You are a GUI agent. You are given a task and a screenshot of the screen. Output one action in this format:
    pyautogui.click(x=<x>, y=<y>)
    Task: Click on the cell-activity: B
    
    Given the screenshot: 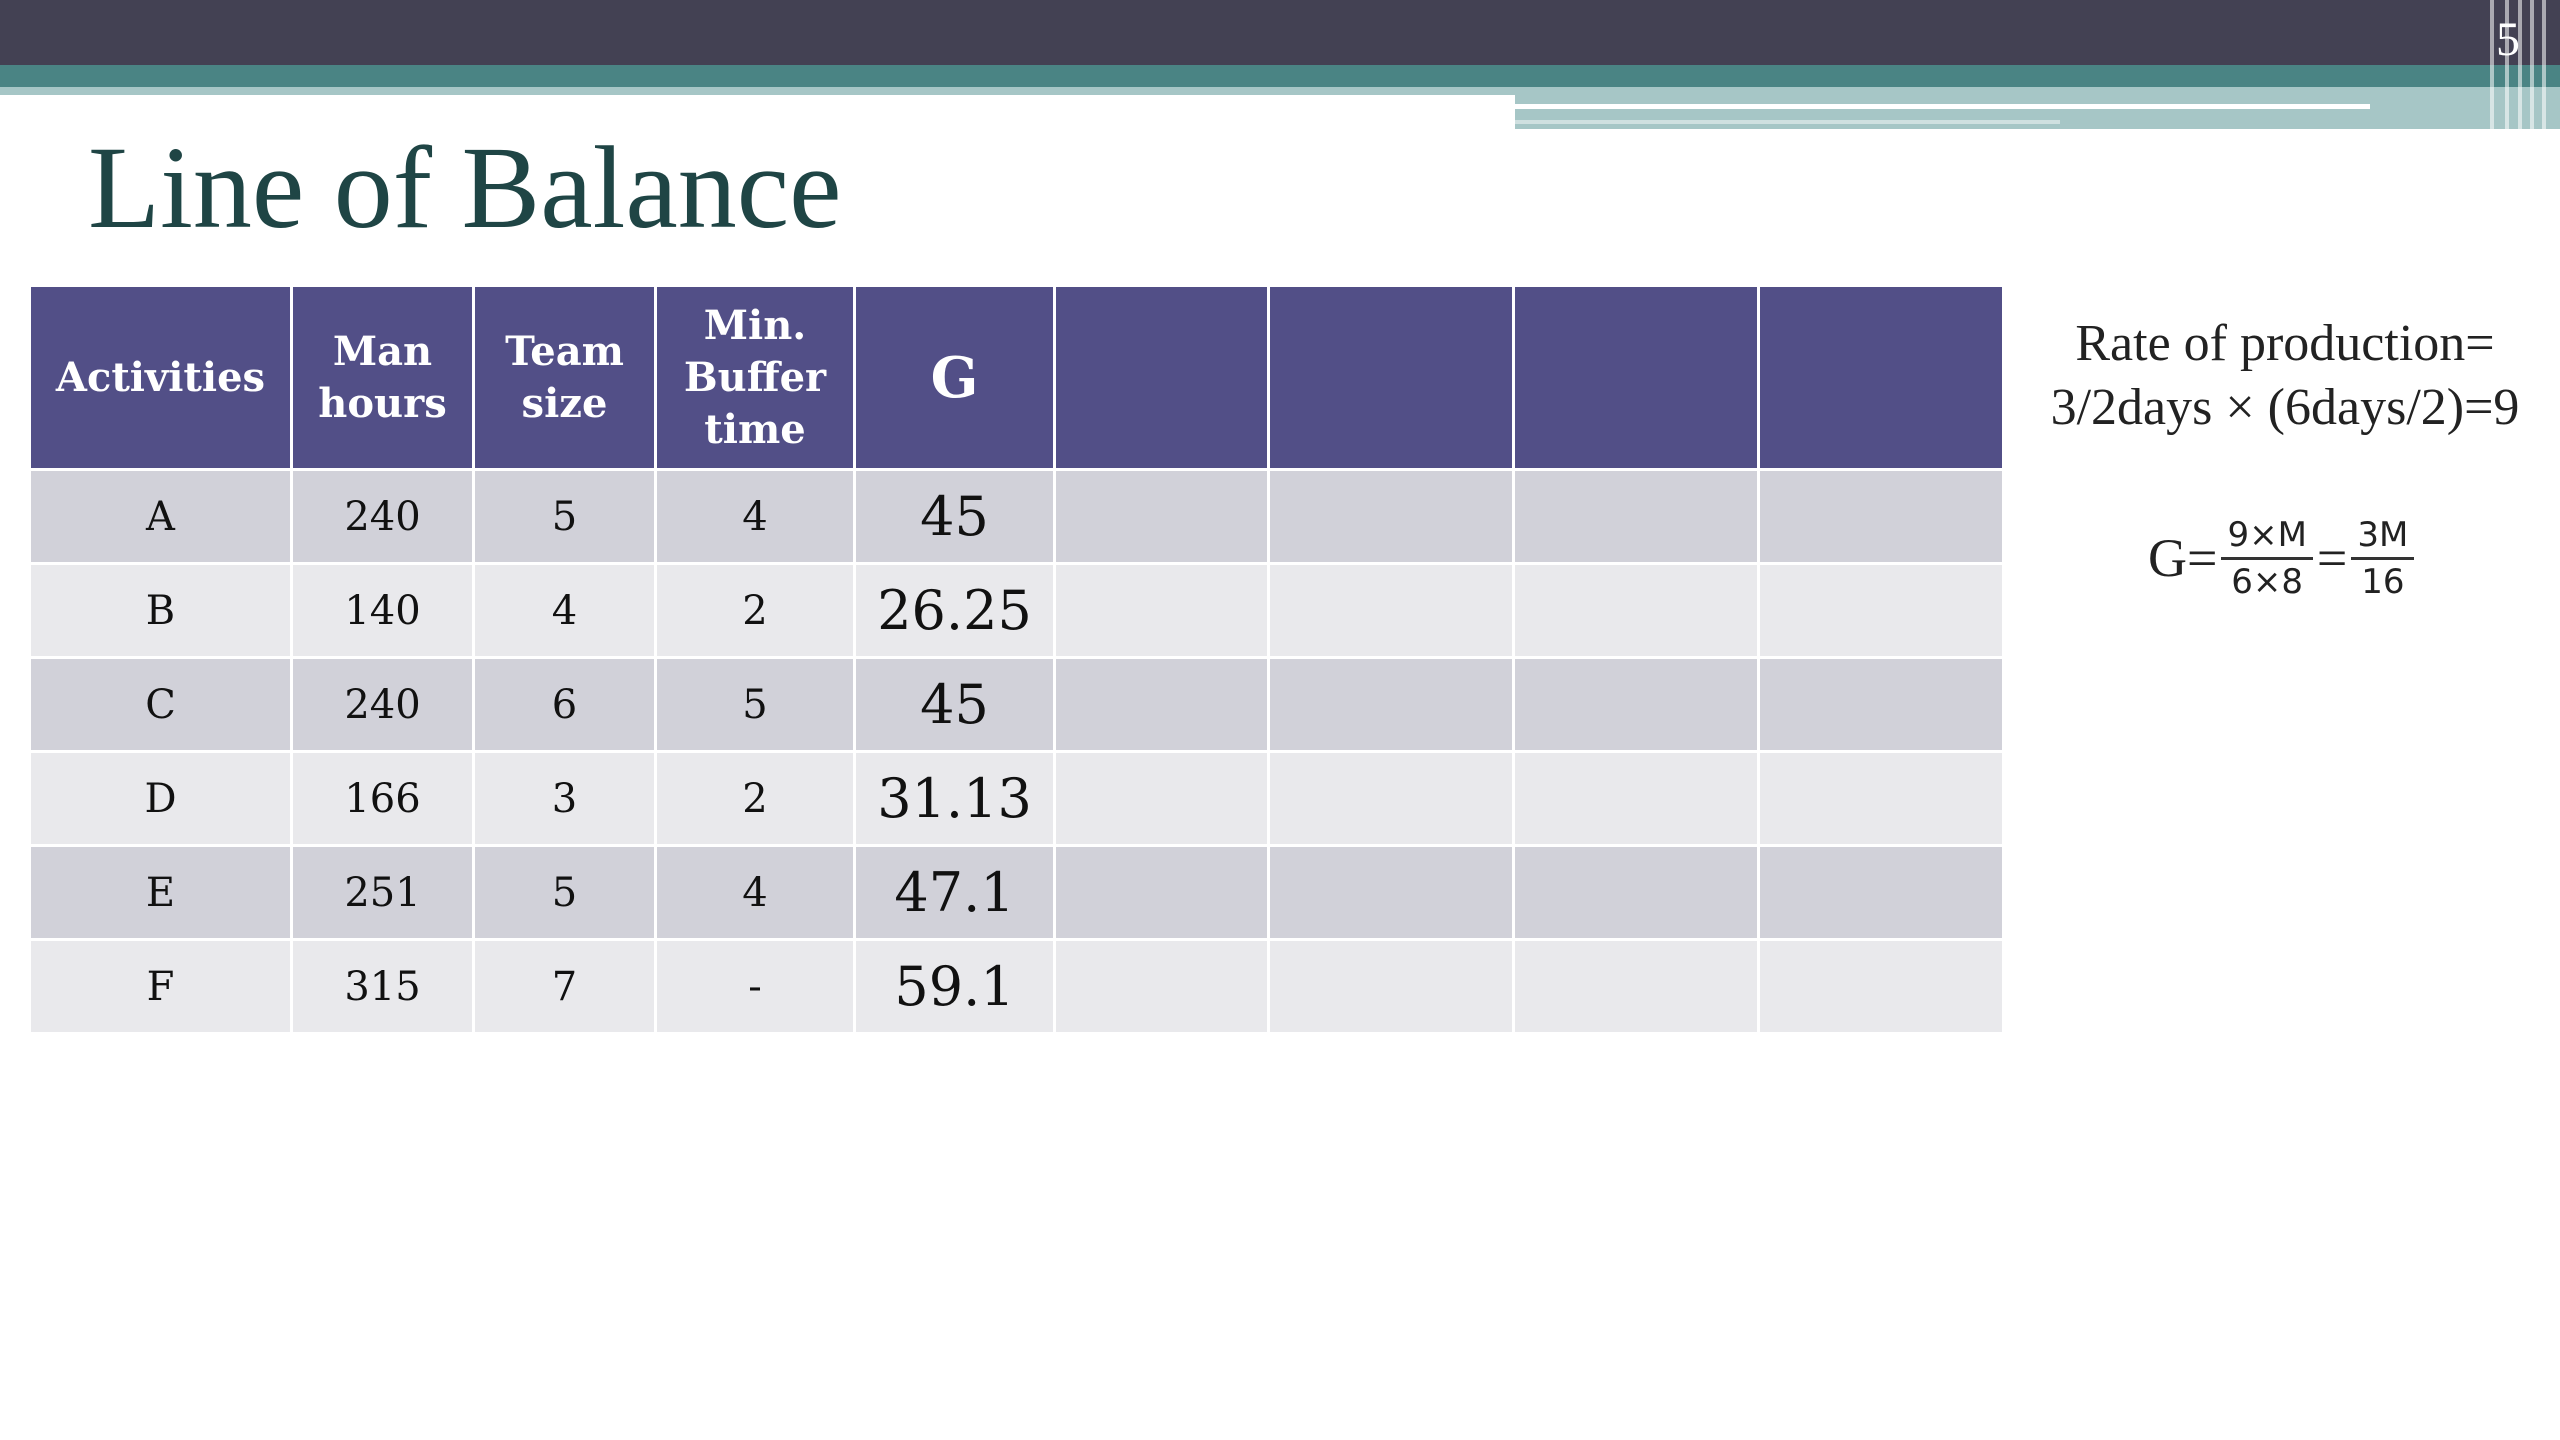 What is the action you would take?
    pyautogui.click(x=160, y=610)
    